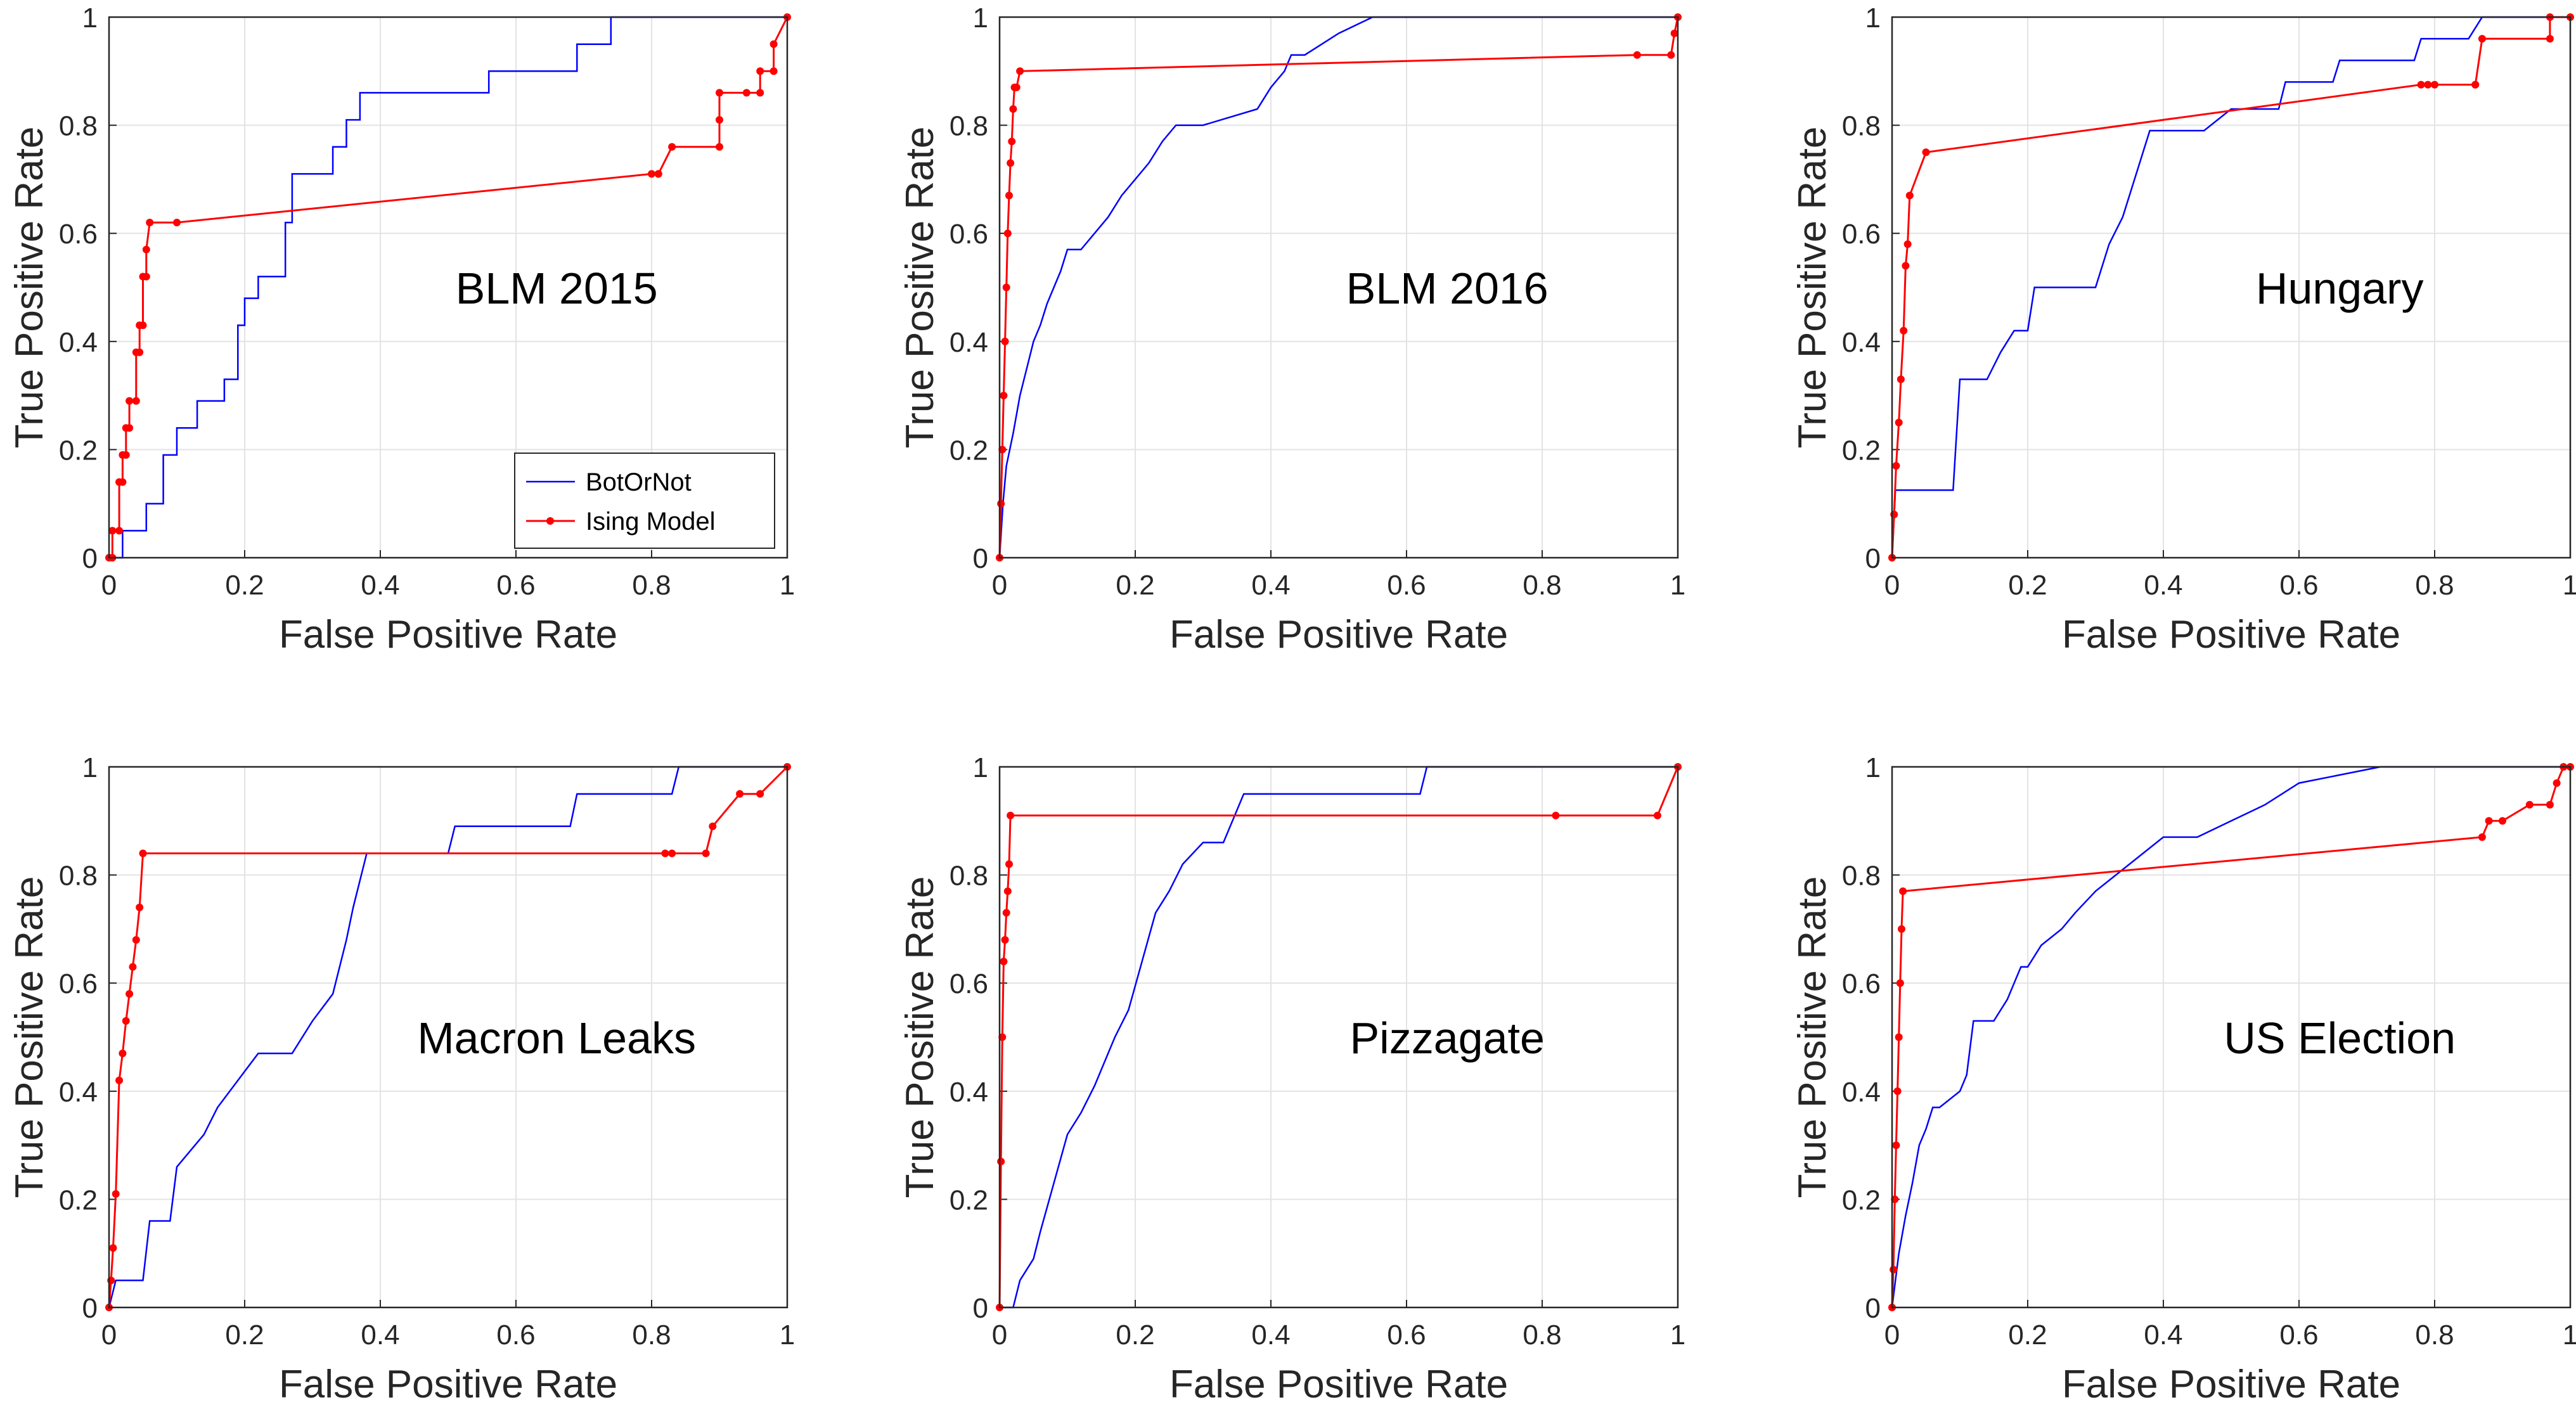 The image size is (2576, 1419). Describe the element at coordinates (1447, 1038) in the screenshot. I see `panel-title: Pizzagate` at that location.